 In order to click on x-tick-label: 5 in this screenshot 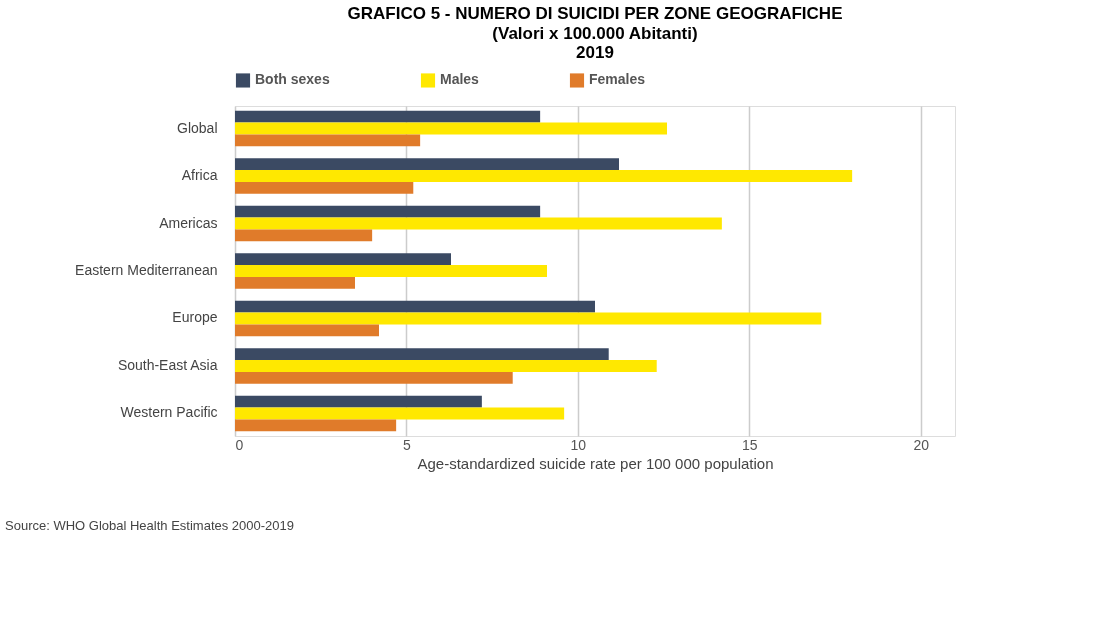, I will do `click(407, 444)`.